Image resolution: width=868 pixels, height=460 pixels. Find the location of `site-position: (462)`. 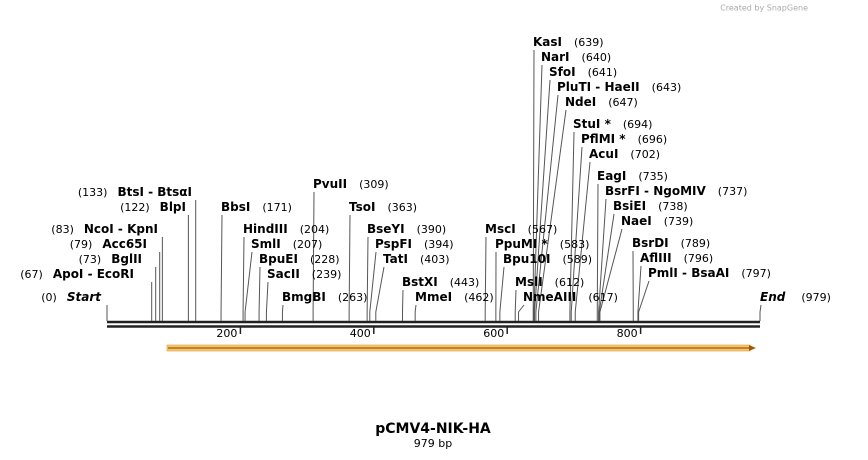

site-position: (462) is located at coordinates (479, 297).